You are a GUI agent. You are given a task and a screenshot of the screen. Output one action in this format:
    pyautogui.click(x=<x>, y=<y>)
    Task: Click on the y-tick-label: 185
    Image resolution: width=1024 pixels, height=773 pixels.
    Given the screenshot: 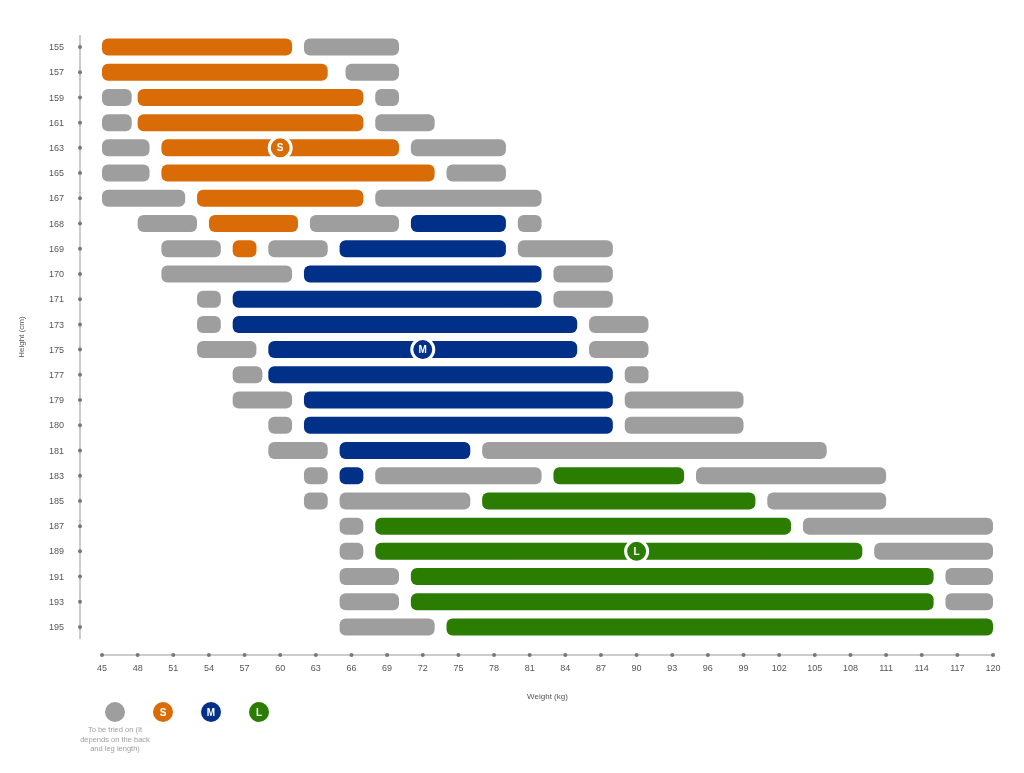 What is the action you would take?
    pyautogui.click(x=56, y=501)
    